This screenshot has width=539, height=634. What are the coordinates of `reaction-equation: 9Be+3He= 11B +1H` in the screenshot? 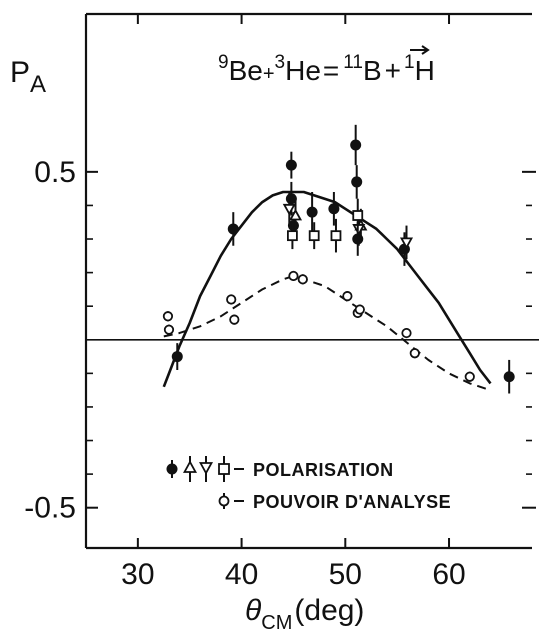 It's located at (326, 69).